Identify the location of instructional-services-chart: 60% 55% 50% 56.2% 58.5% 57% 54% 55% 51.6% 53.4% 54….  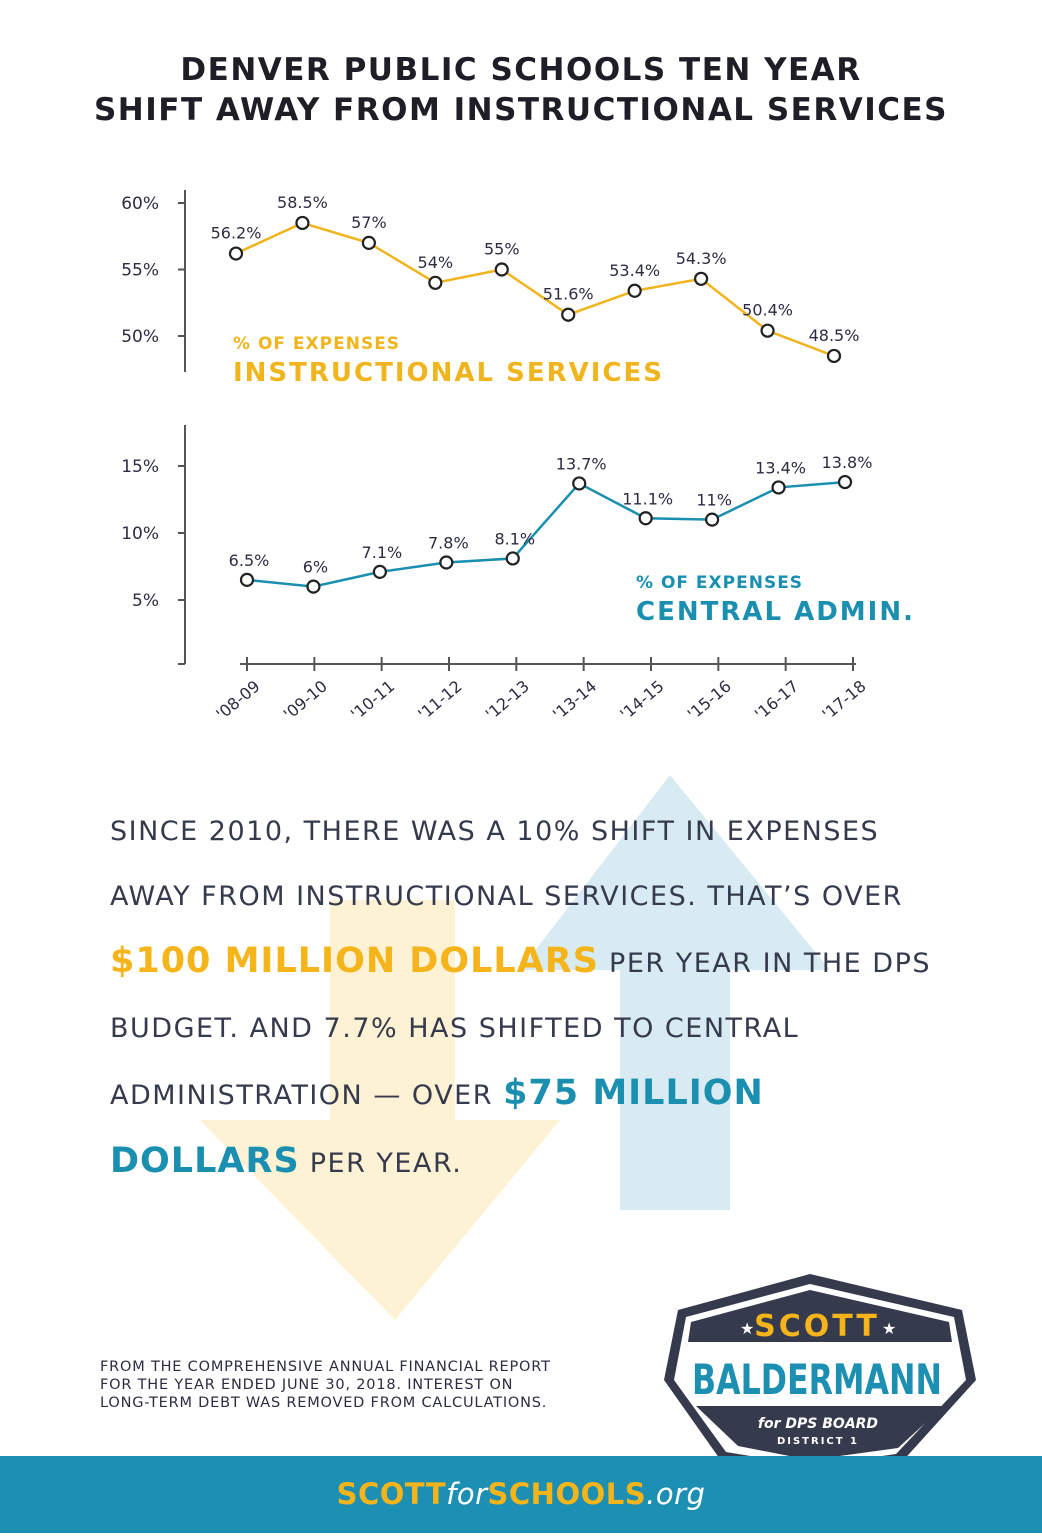
(490, 281).